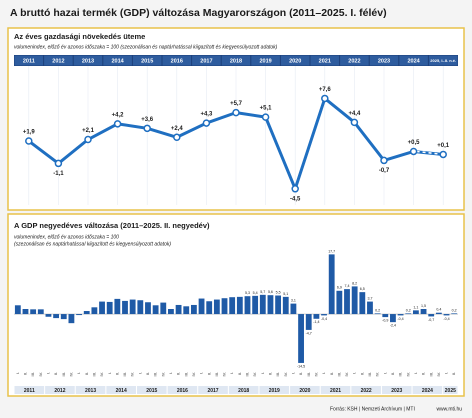  I want to click on x-tick-label: 2017, so click(206, 61).